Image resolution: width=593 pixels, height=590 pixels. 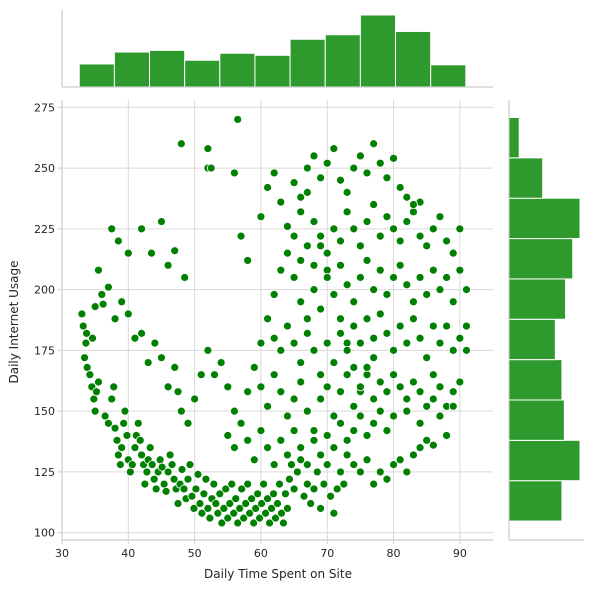 What do you see at coordinates (44, 533) in the screenshot?
I see `y-tick-label: 100` at bounding box center [44, 533].